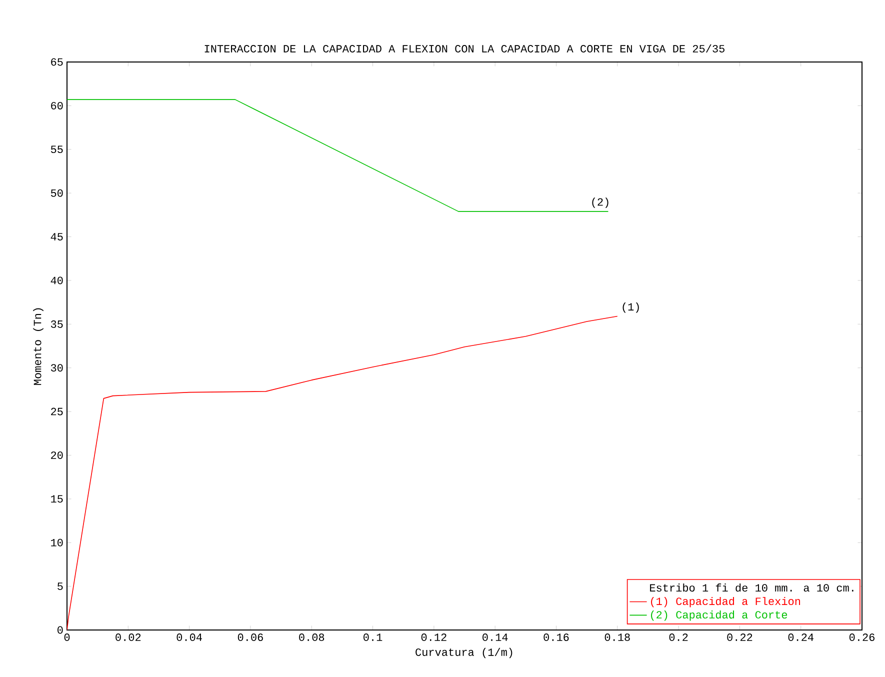 This screenshot has height=677, width=885. What do you see at coordinates (57, 542) in the screenshot?
I see `y-tick-label: 10` at bounding box center [57, 542].